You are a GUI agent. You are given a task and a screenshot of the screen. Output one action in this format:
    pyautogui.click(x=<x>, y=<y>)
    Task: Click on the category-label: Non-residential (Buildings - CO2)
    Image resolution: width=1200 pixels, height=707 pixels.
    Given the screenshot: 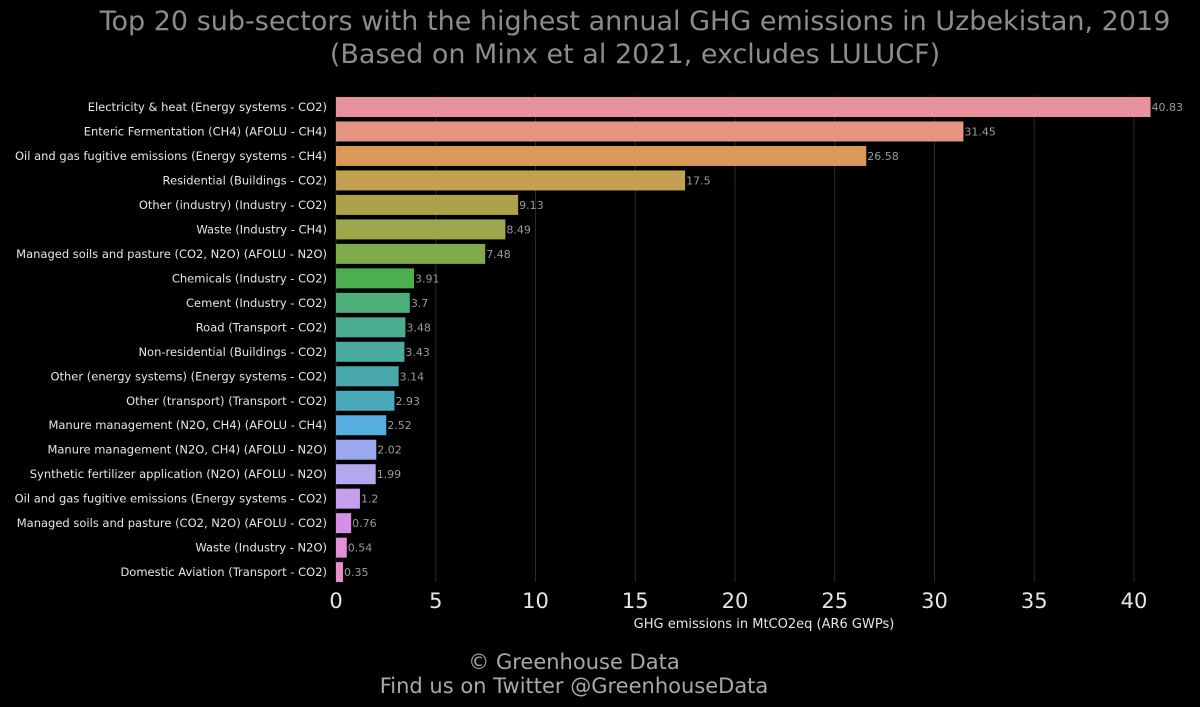 What is the action you would take?
    pyautogui.click(x=232, y=352)
    